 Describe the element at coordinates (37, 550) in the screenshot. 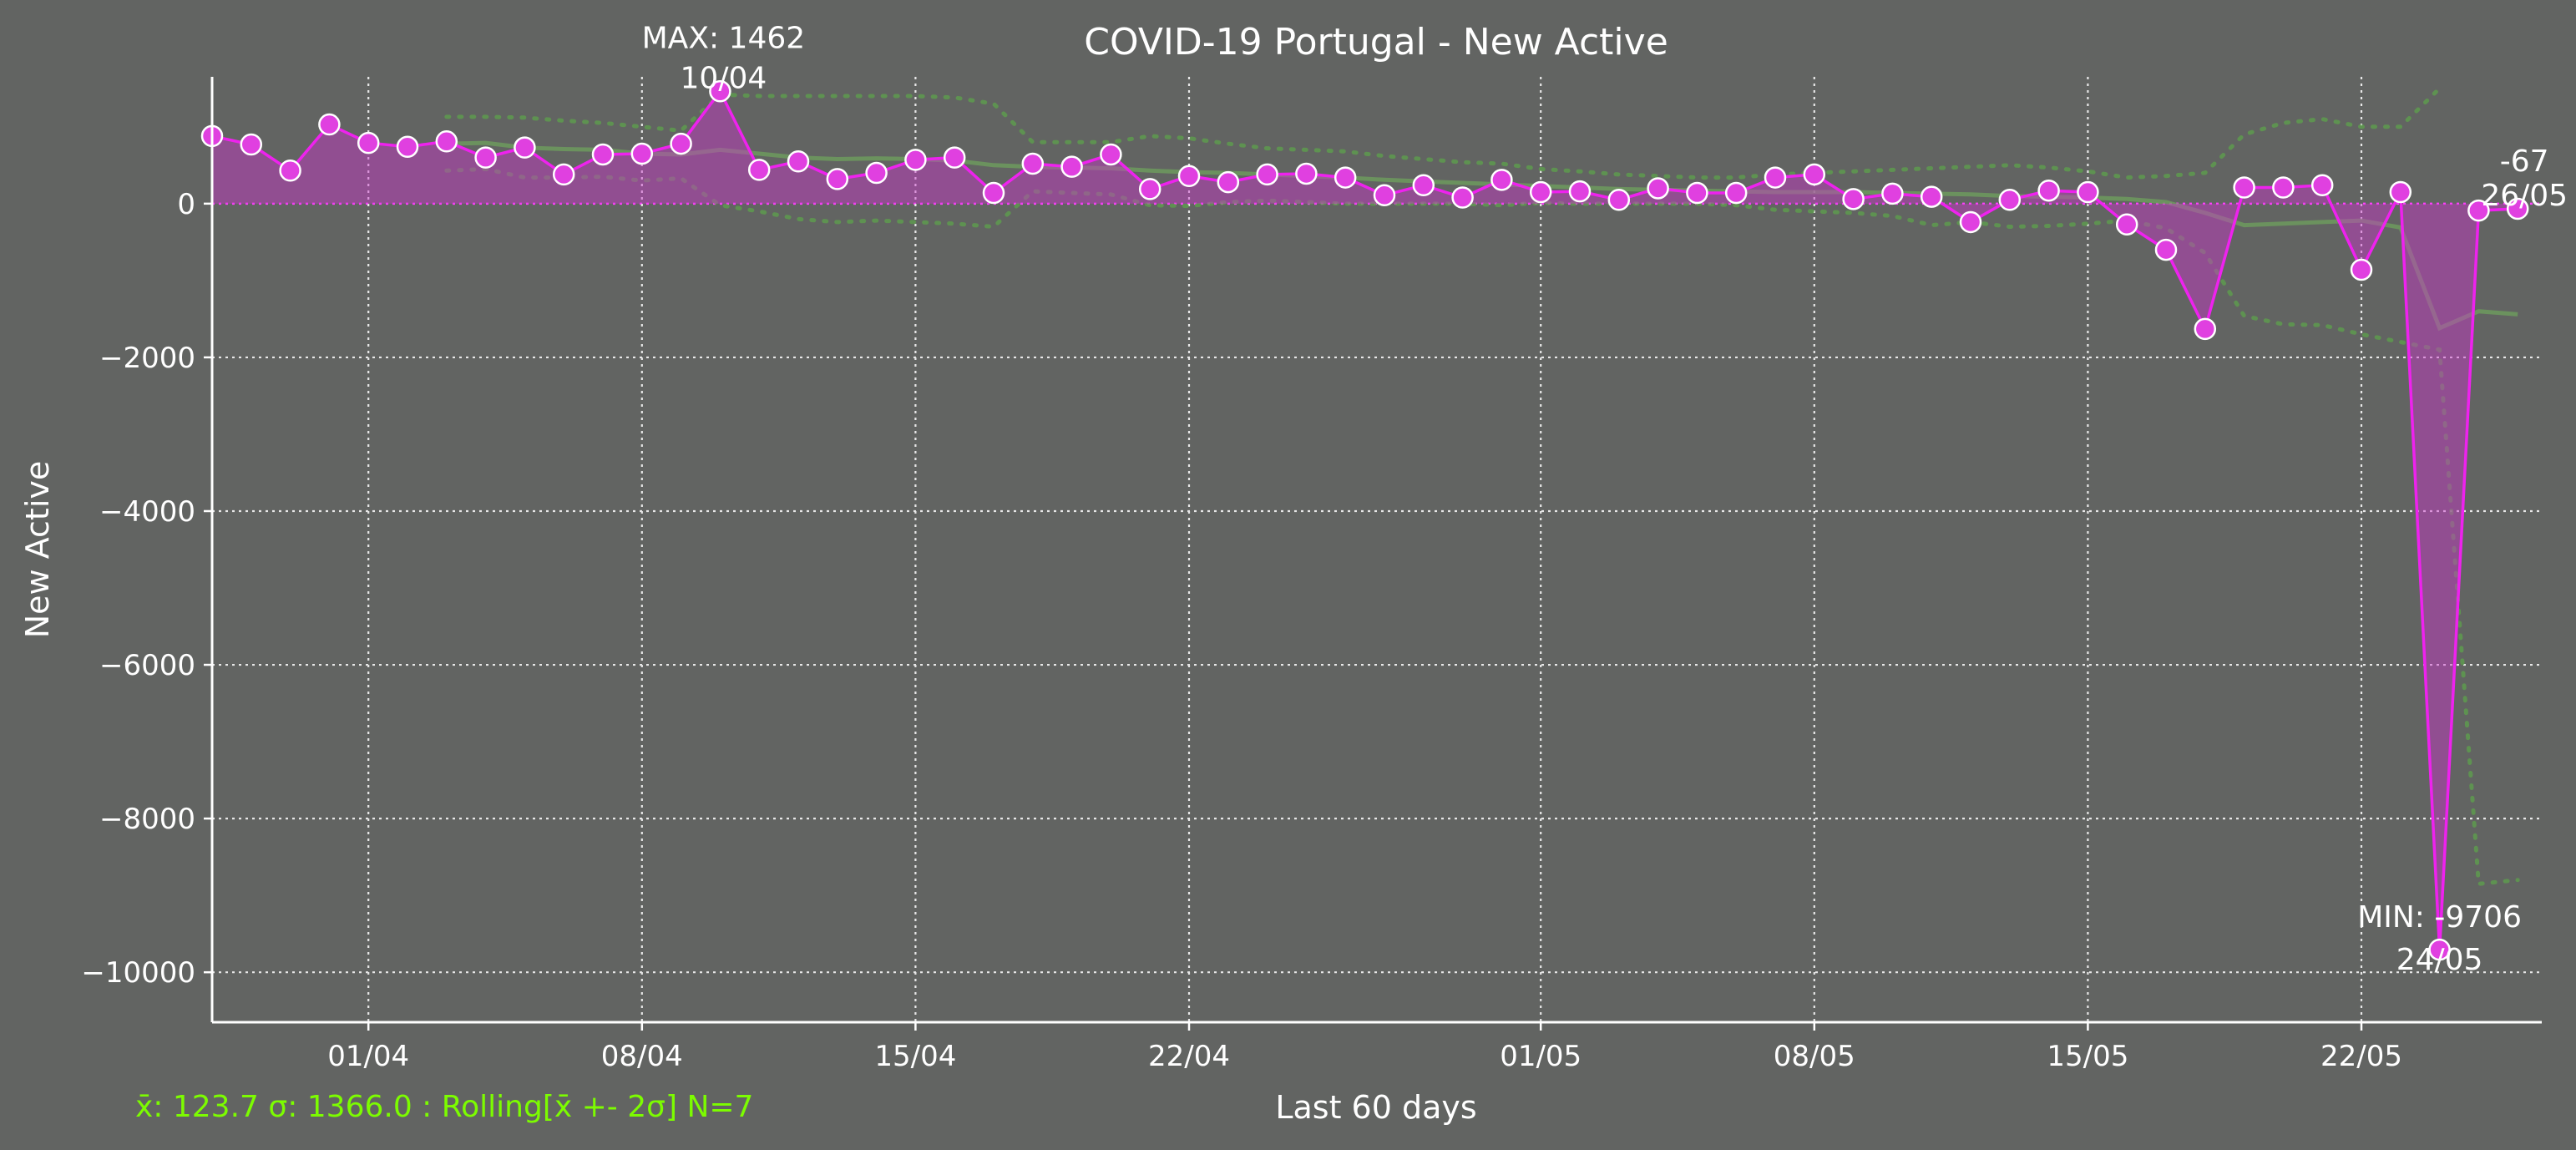

I see `y-axis-title: New Active` at that location.